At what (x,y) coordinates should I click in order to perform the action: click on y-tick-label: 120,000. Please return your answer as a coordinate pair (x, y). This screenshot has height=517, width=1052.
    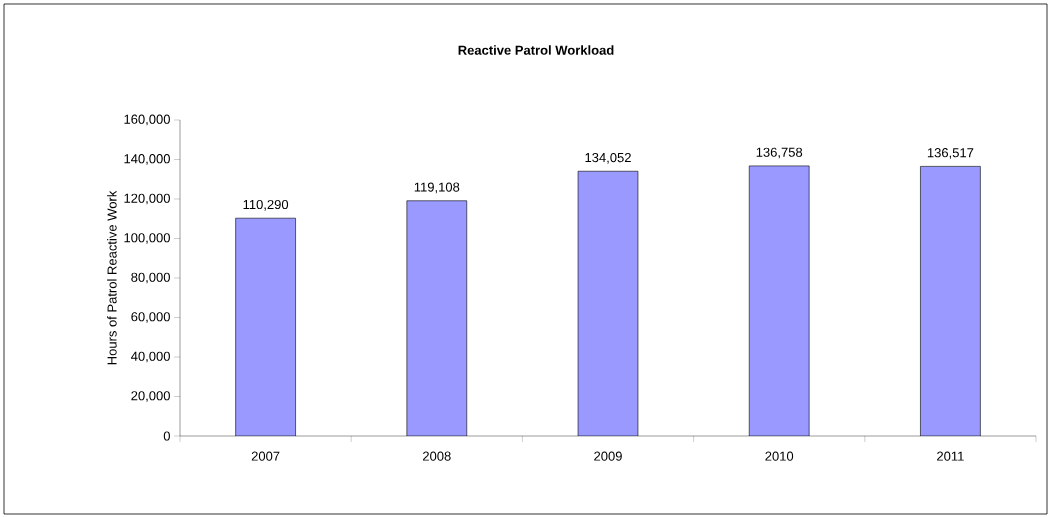
    Looking at the image, I should click on (147, 199).